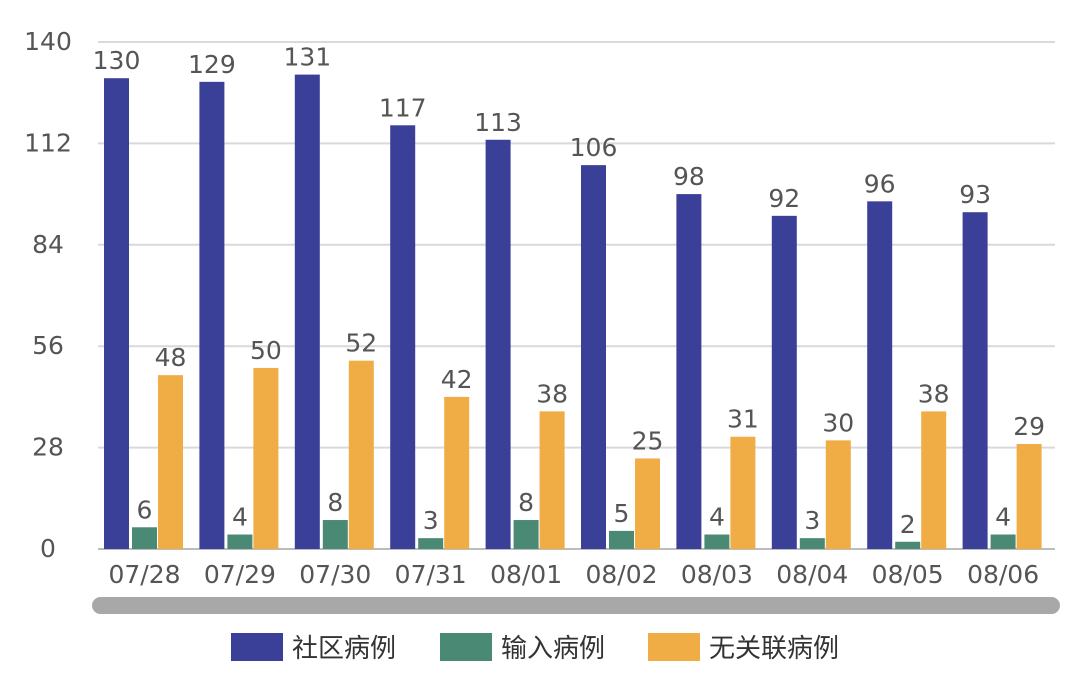 The height and width of the screenshot is (698, 1080). What do you see at coordinates (344, 649) in the screenshot?
I see `legend-label: 社区病例` at bounding box center [344, 649].